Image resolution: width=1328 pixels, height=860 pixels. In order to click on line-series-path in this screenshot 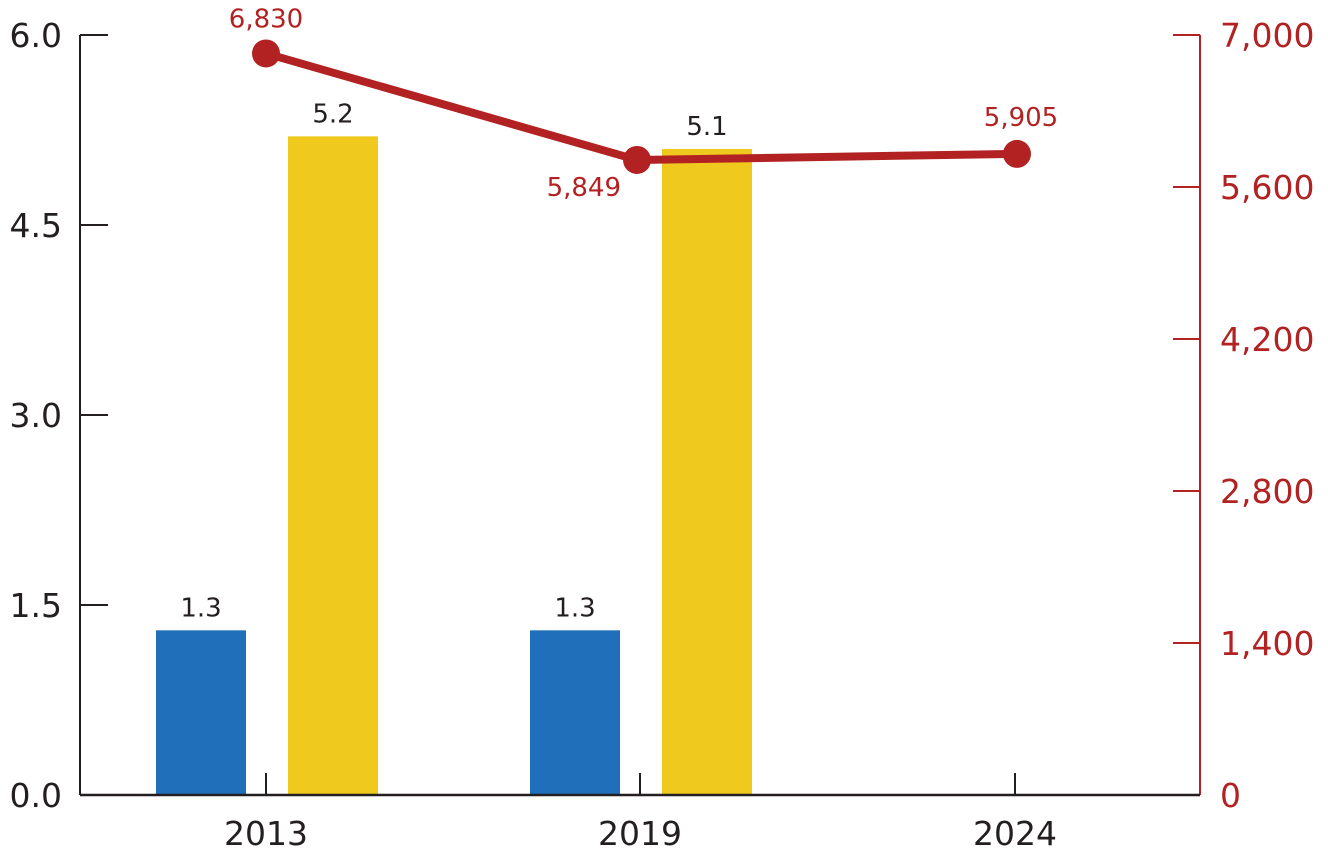, I will do `click(641, 106)`.